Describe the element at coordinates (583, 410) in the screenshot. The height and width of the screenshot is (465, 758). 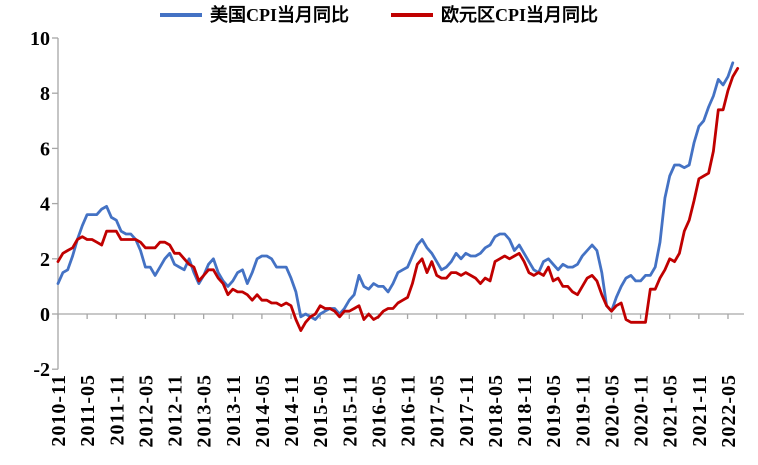
I see `x-tick-label: 2019-11` at that location.